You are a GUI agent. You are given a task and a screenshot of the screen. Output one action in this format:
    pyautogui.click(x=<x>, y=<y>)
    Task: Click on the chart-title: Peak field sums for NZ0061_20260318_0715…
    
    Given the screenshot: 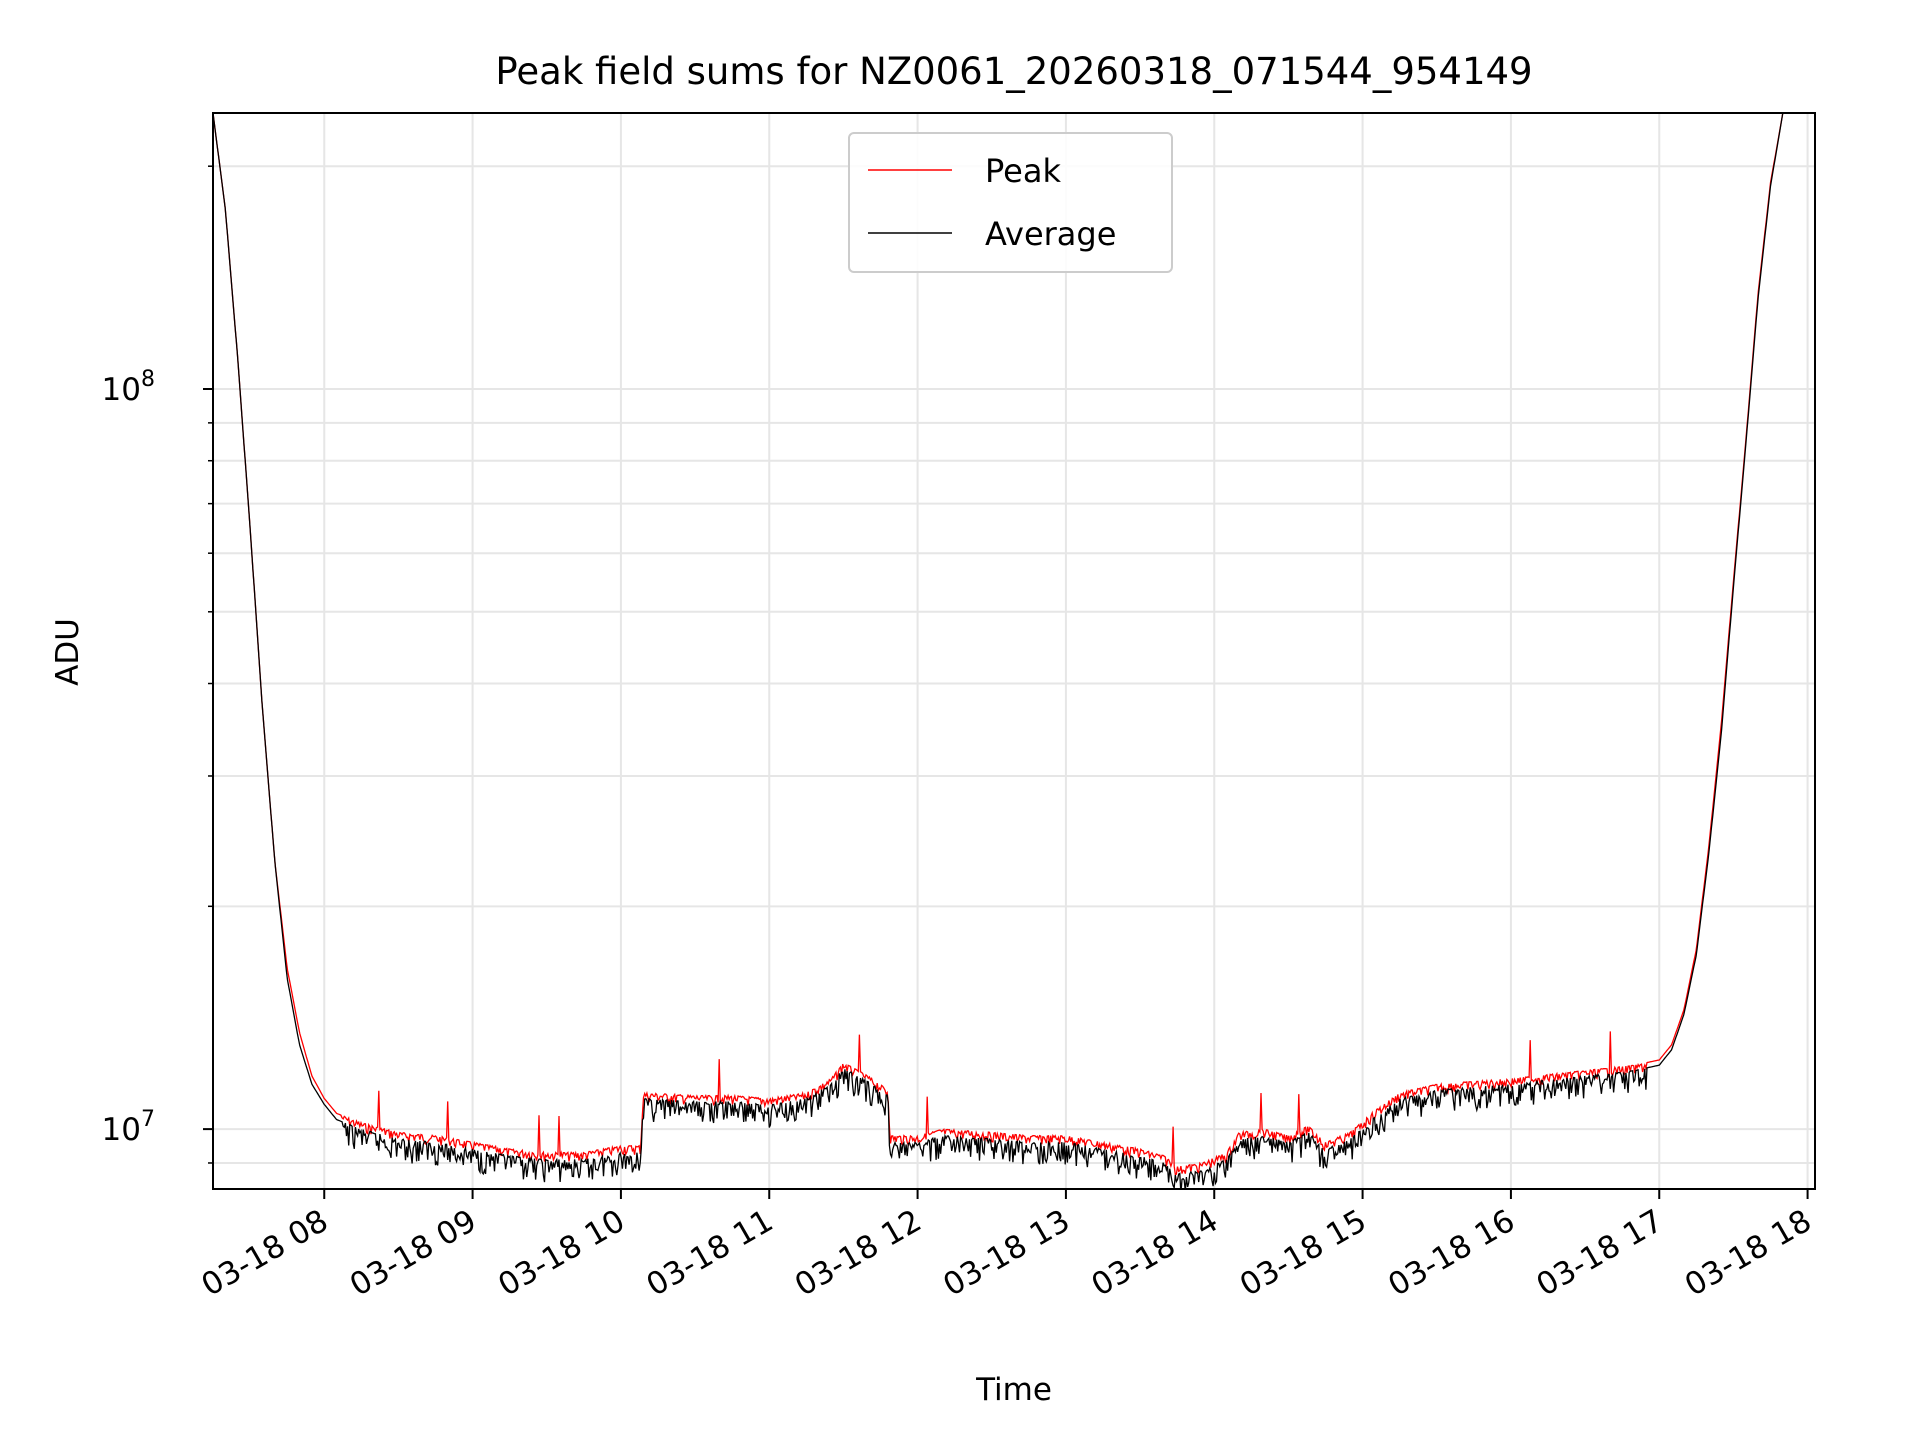 What is the action you would take?
    pyautogui.click(x=1013, y=71)
    